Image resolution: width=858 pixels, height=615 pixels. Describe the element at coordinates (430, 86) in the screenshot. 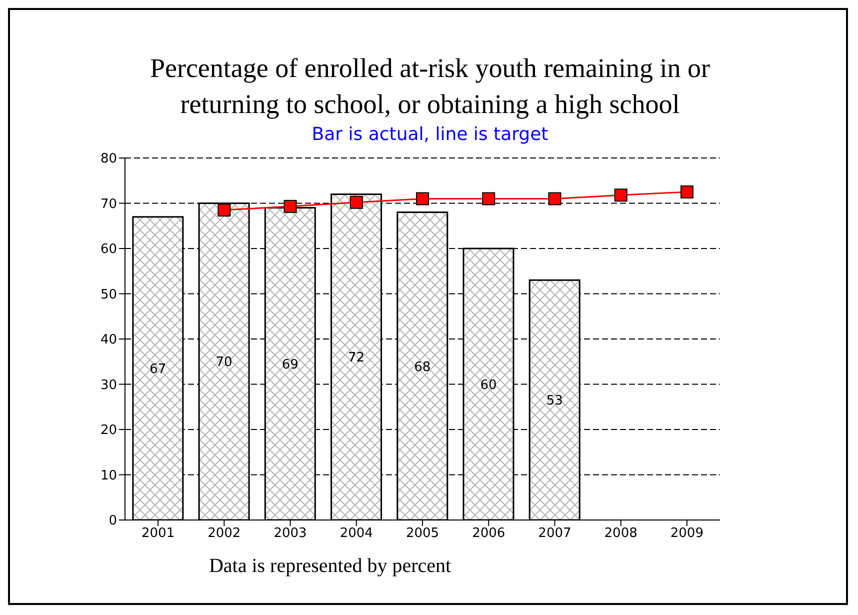

I see `chart-title: Percentage of enrolled at-risk youth remaining in or returning to school, or obtaining a high school` at that location.